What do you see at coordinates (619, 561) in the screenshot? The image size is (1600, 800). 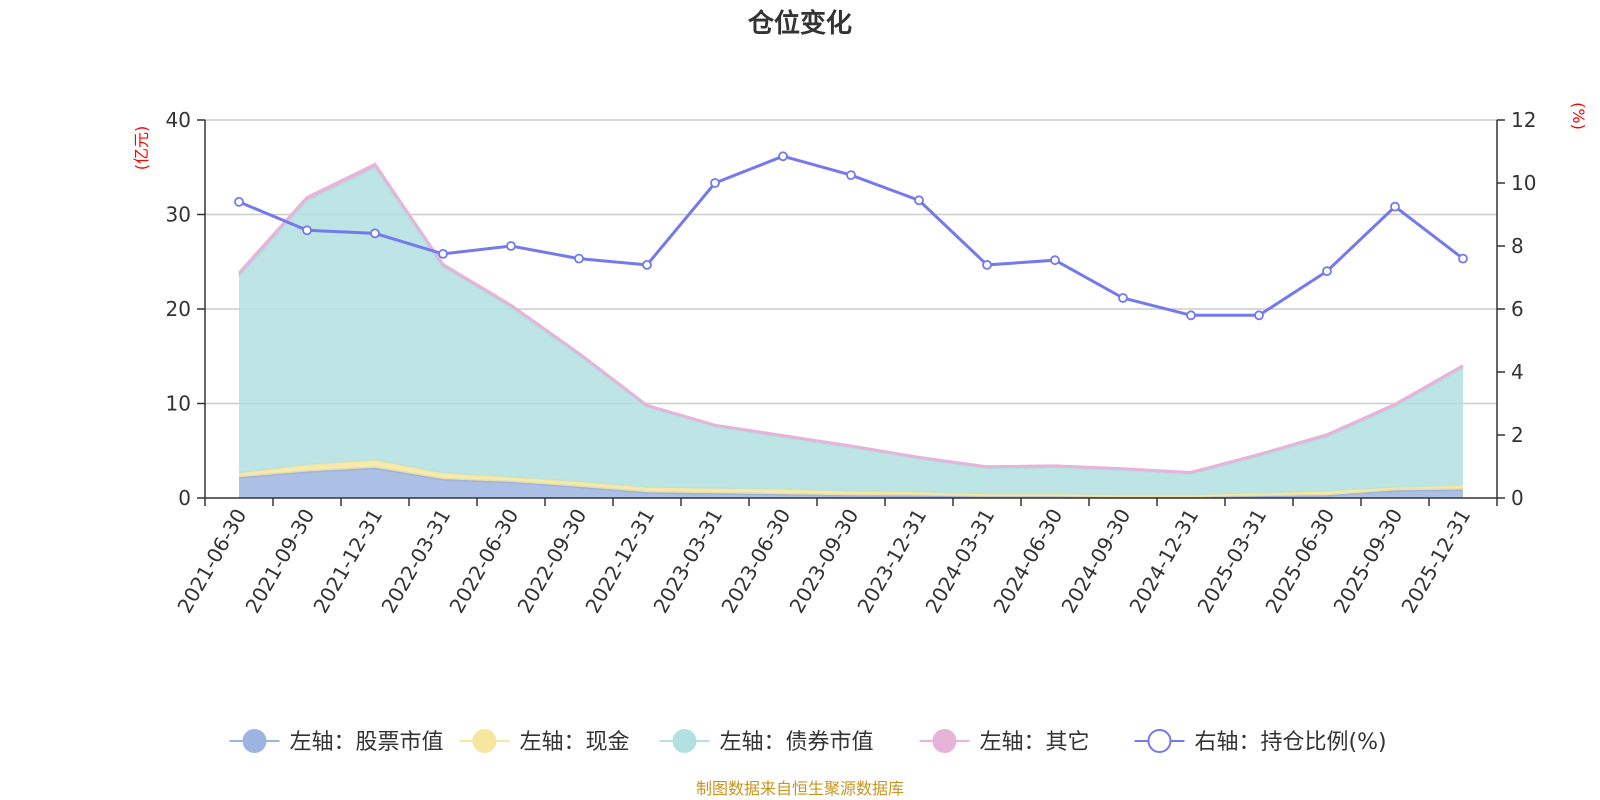 I see `x-tick-label: 2022-12-31` at bounding box center [619, 561].